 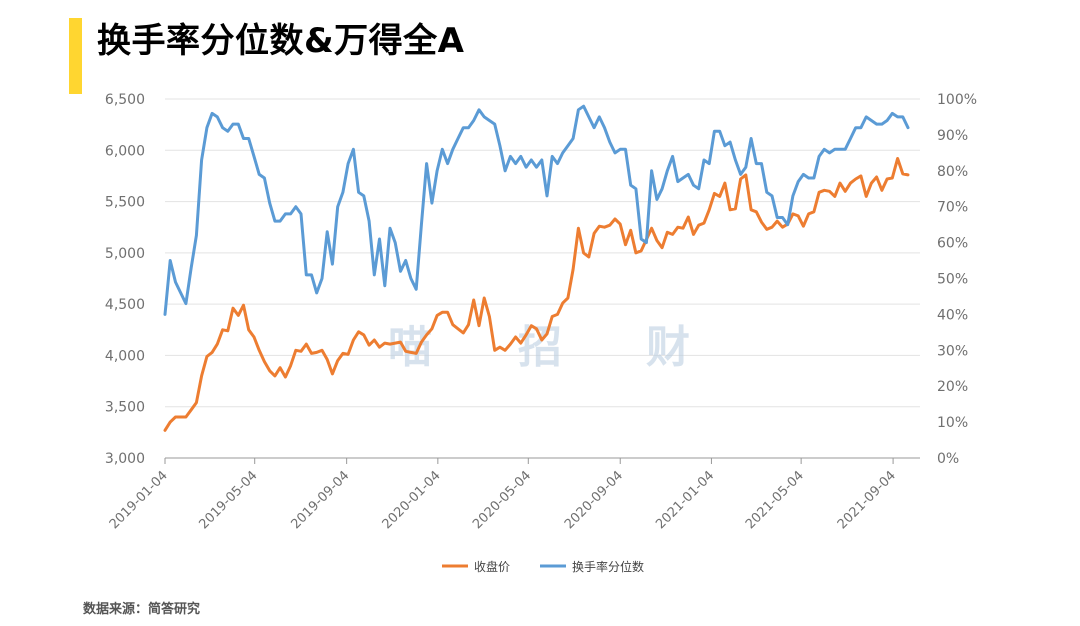 I want to click on y-right-tick-label: 30%, so click(x=952, y=351).